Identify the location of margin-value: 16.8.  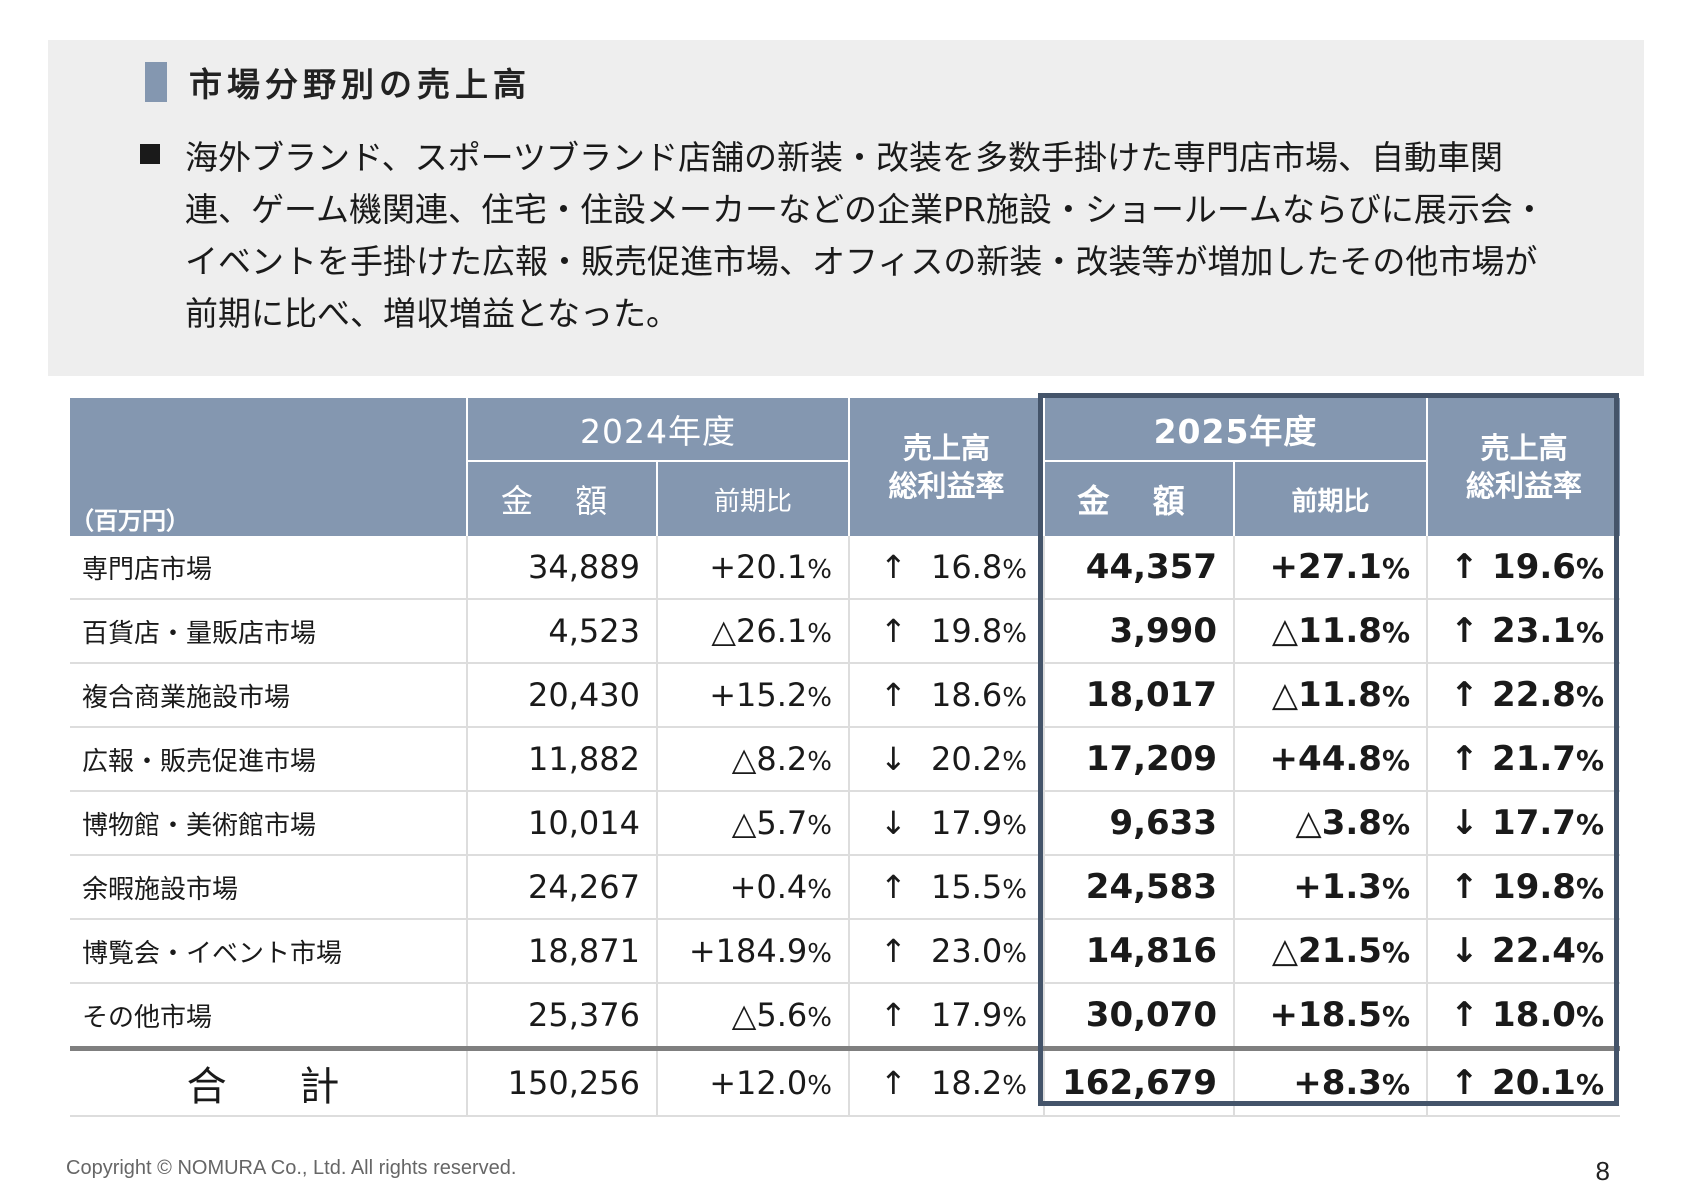
(967, 567).